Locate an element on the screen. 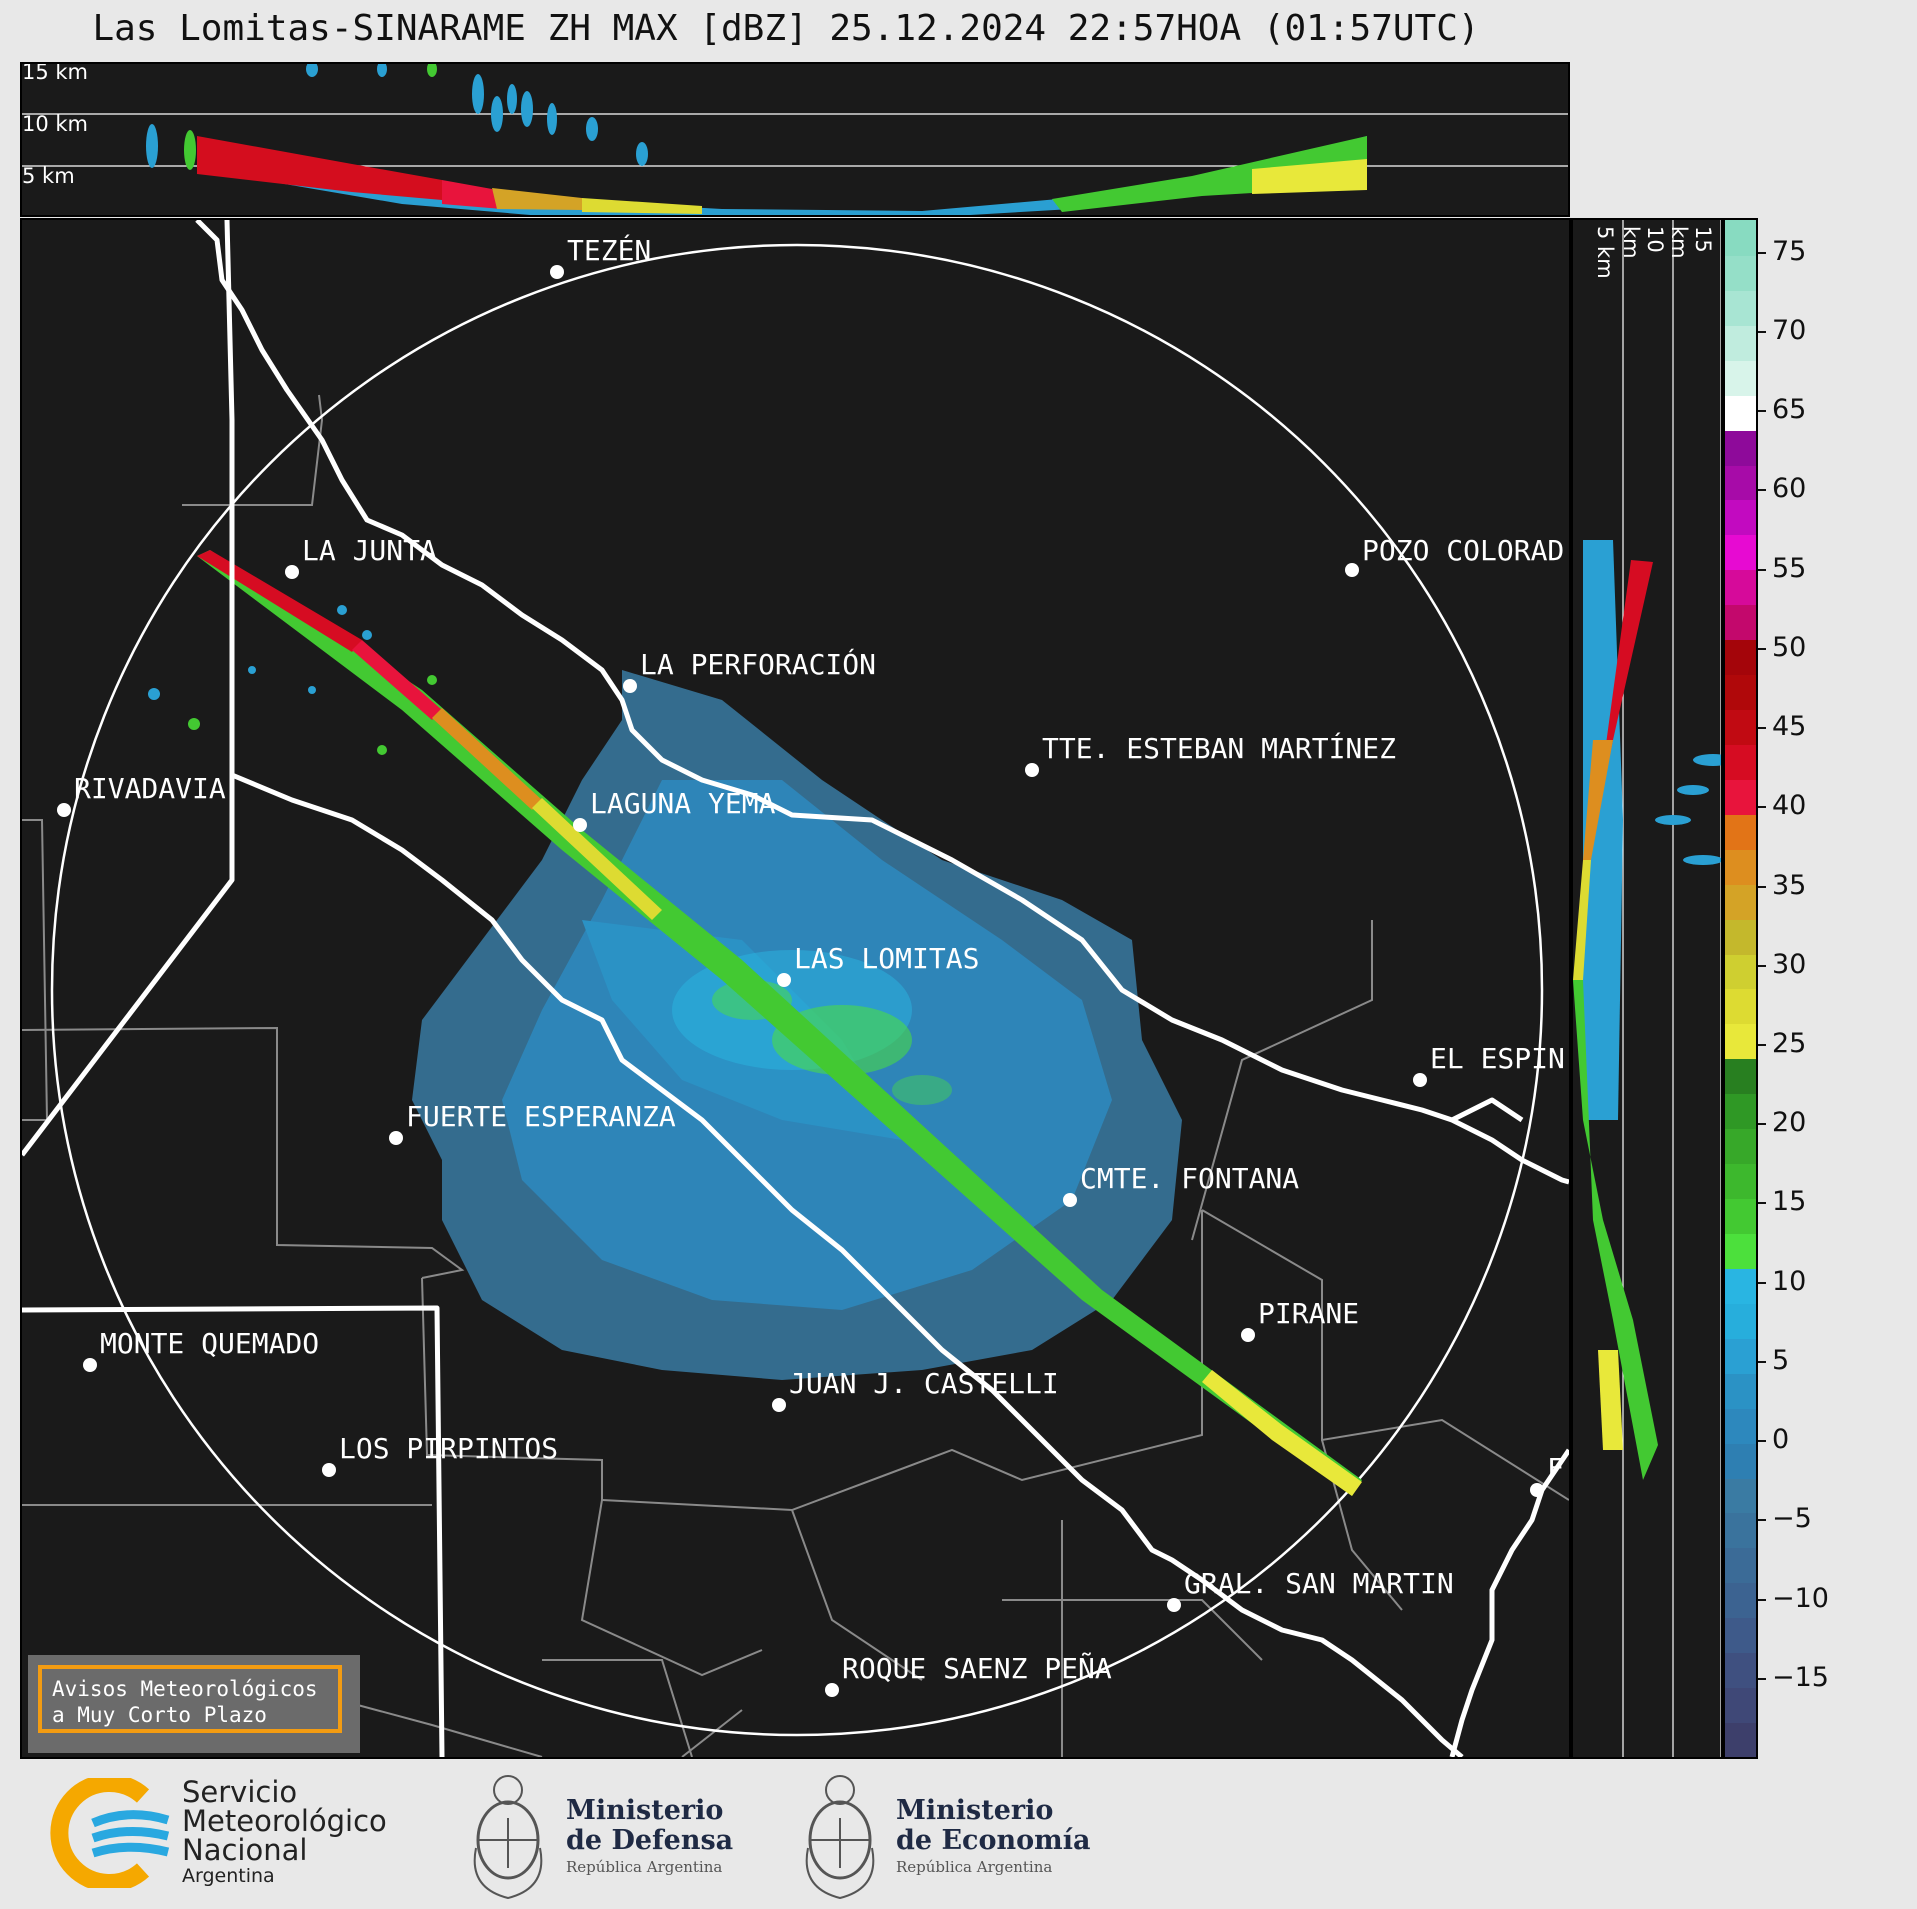  svg-text: LA JUNTA is located at coordinates (369, 550).